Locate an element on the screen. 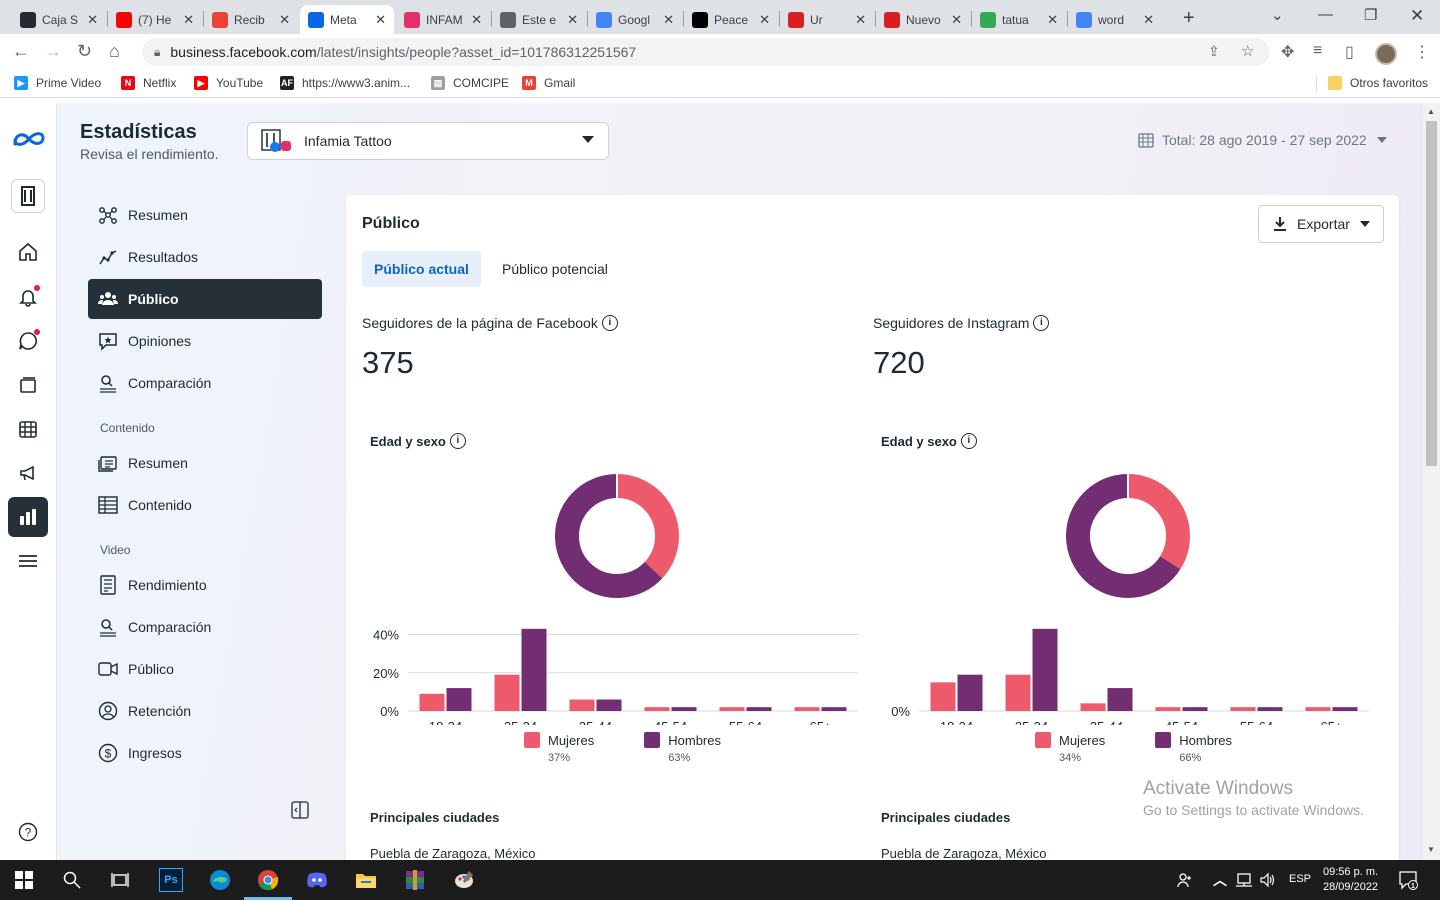  clock: 09:56 p. m. 28/09/2022 is located at coordinates (1350, 880).